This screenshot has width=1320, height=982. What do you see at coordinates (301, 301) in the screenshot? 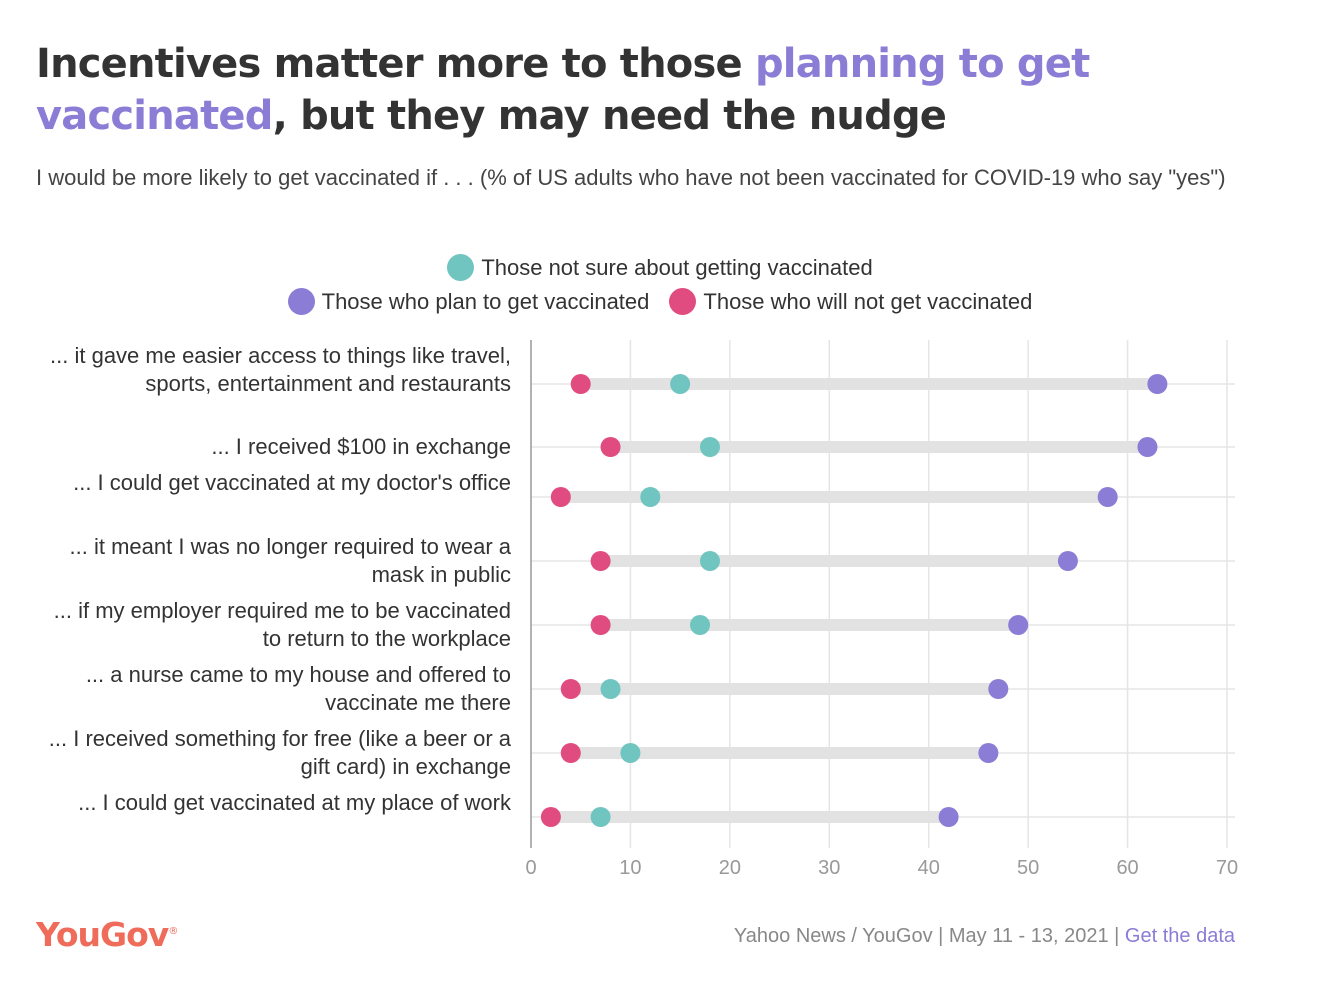
I see `legend-swatch-plan` at bounding box center [301, 301].